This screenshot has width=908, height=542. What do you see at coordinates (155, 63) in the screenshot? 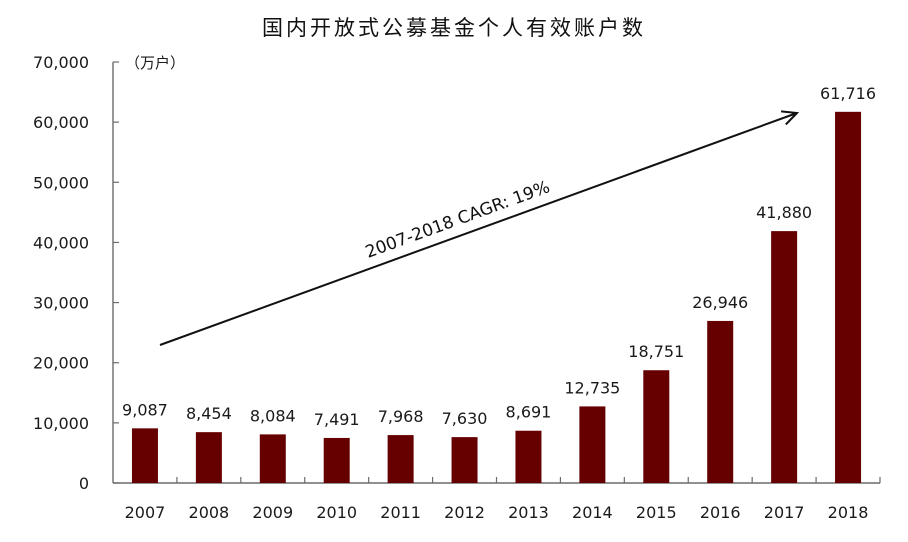
I see `unit-label: （万户）` at bounding box center [155, 63].